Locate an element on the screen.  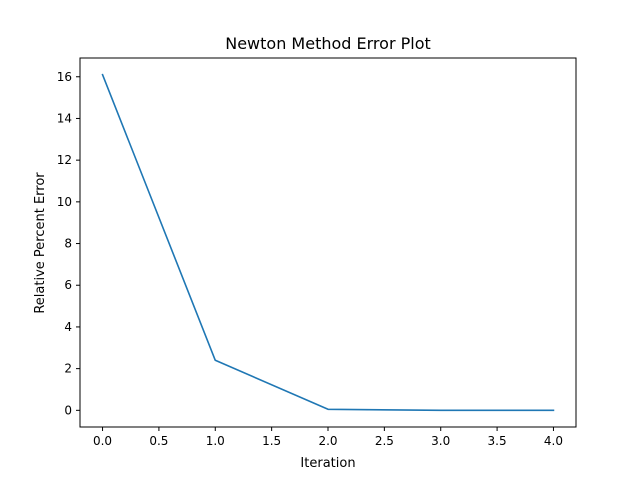
x-tick-label: 1.5 is located at coordinates (271, 441).